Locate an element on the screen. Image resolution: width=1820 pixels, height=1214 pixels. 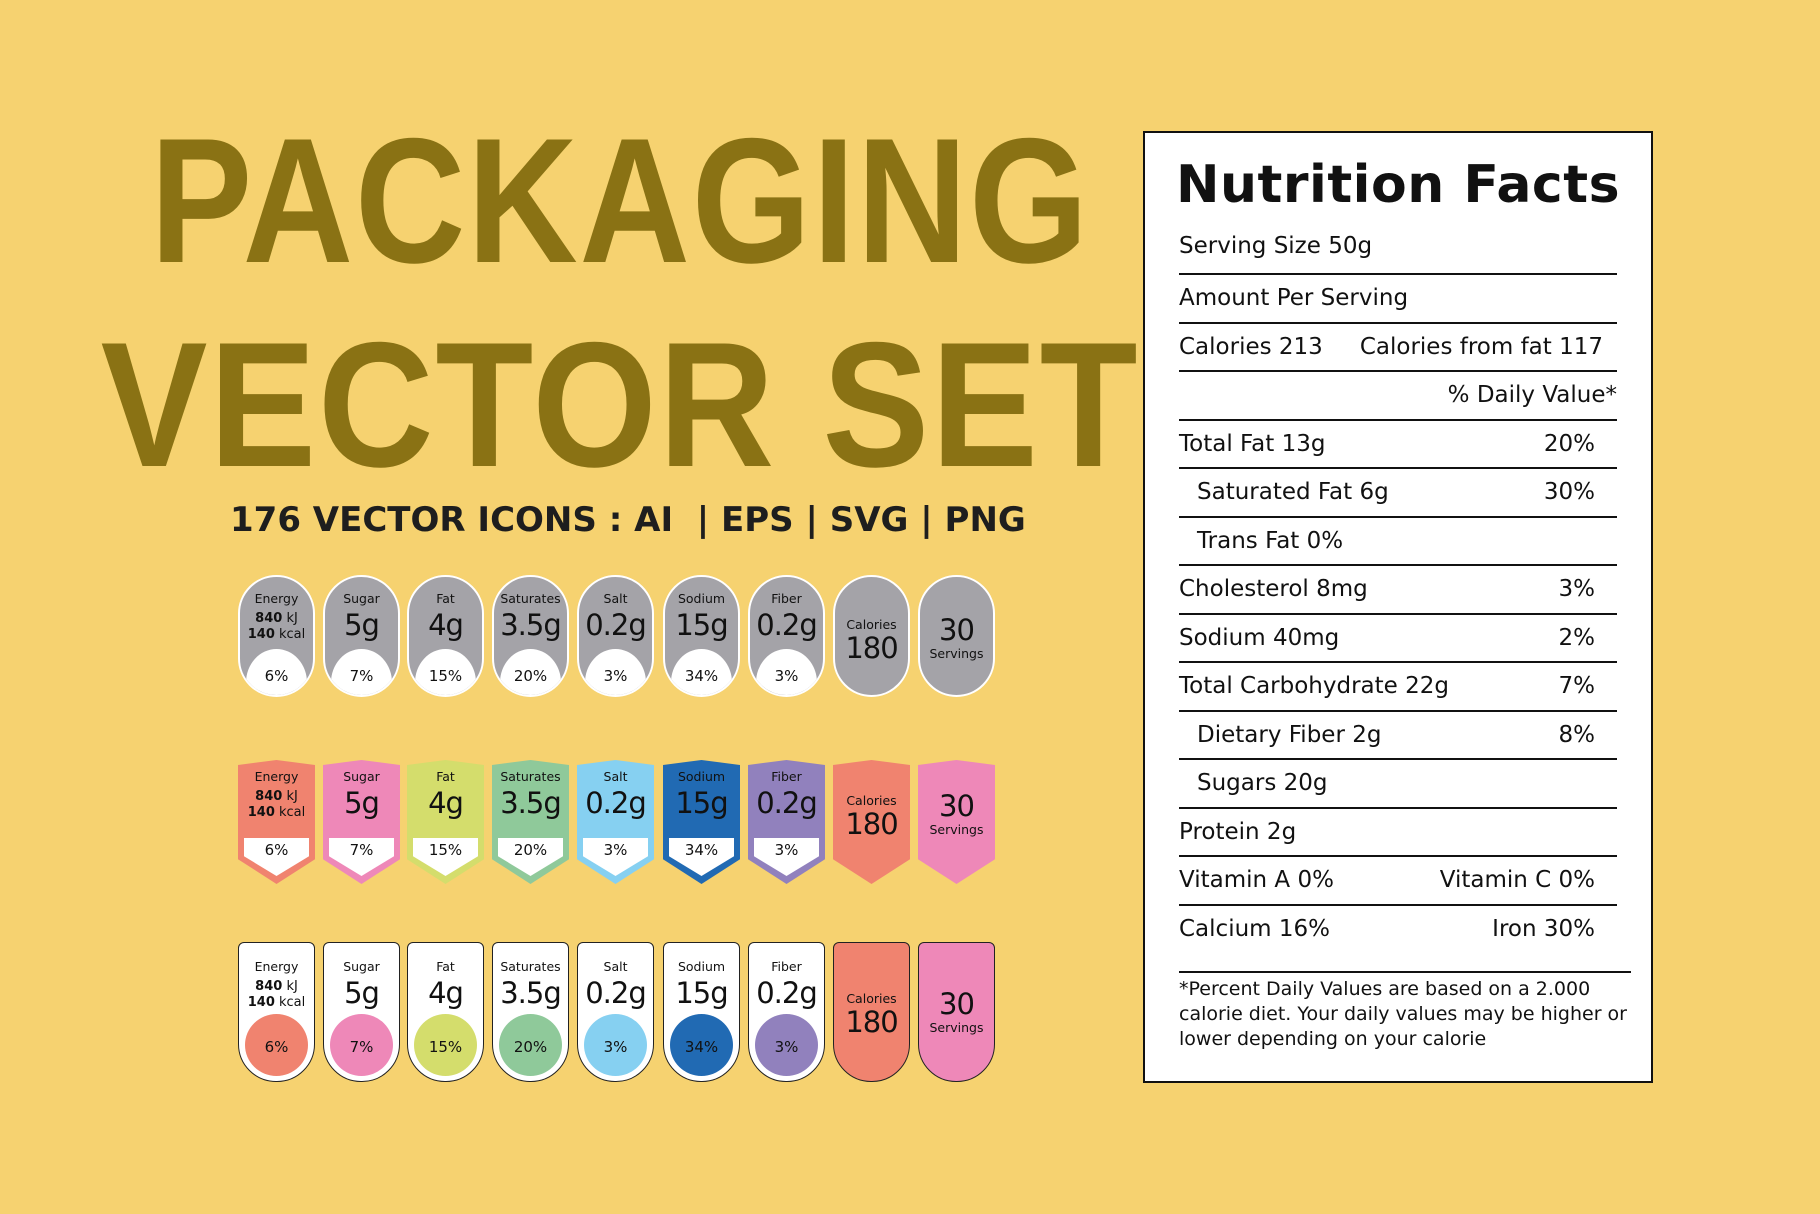
nutrition-row: Total Carbohydrate 22g 7% is located at coordinates (1398, 685).